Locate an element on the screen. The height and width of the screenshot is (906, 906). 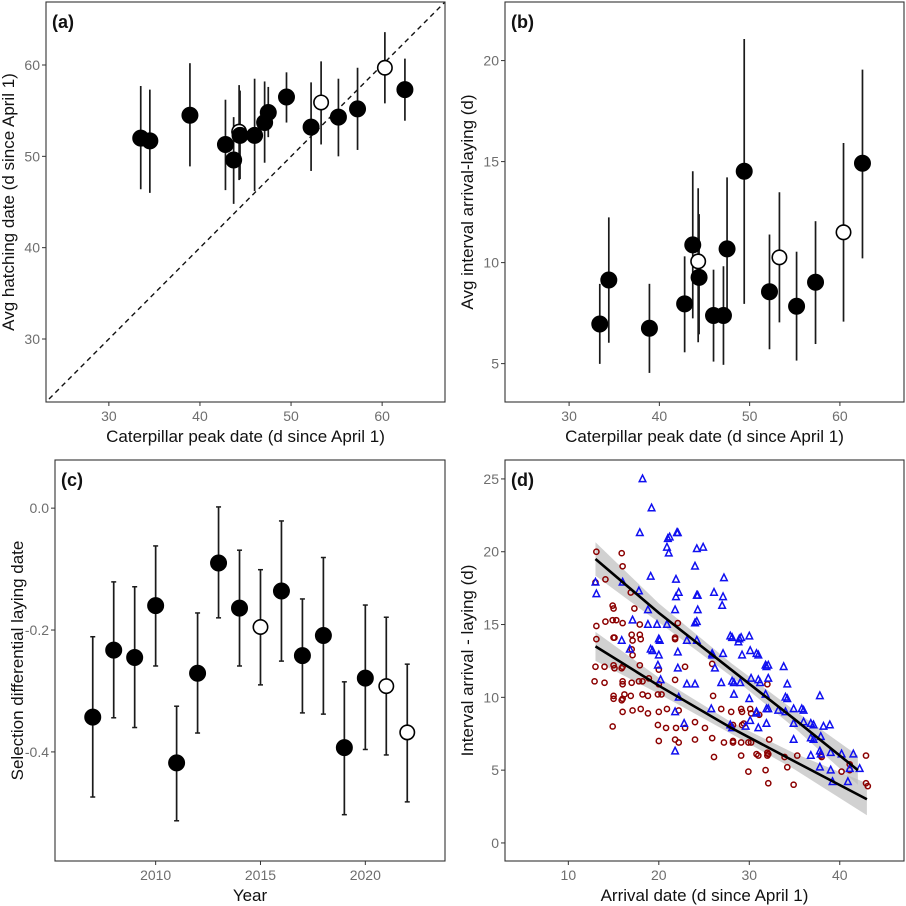
y-tick-label: 50 is located at coordinates (32, 156).